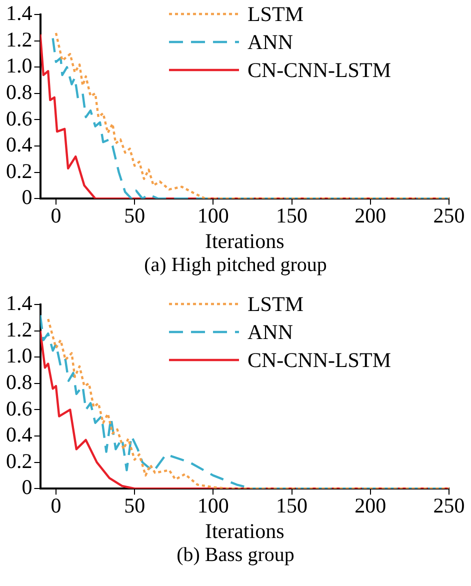 The height and width of the screenshot is (586, 471). Describe the element at coordinates (235, 265) in the screenshot. I see `text: (a) High pitched group` at that location.